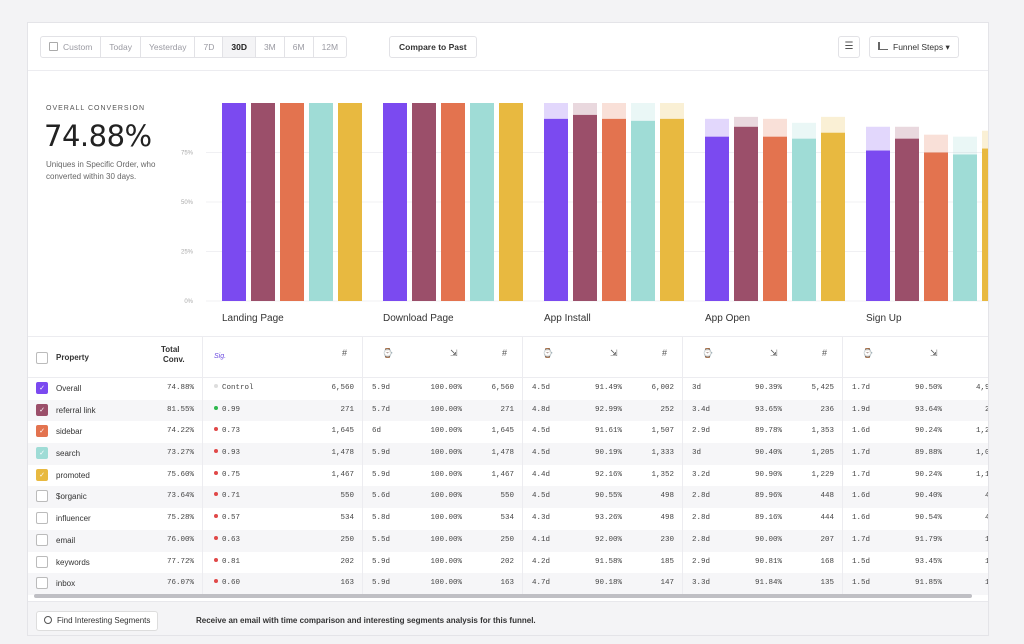 The width and height of the screenshot is (1024, 644). Describe the element at coordinates (849, 47) in the screenshot. I see `settings-icon: ☰` at that location.